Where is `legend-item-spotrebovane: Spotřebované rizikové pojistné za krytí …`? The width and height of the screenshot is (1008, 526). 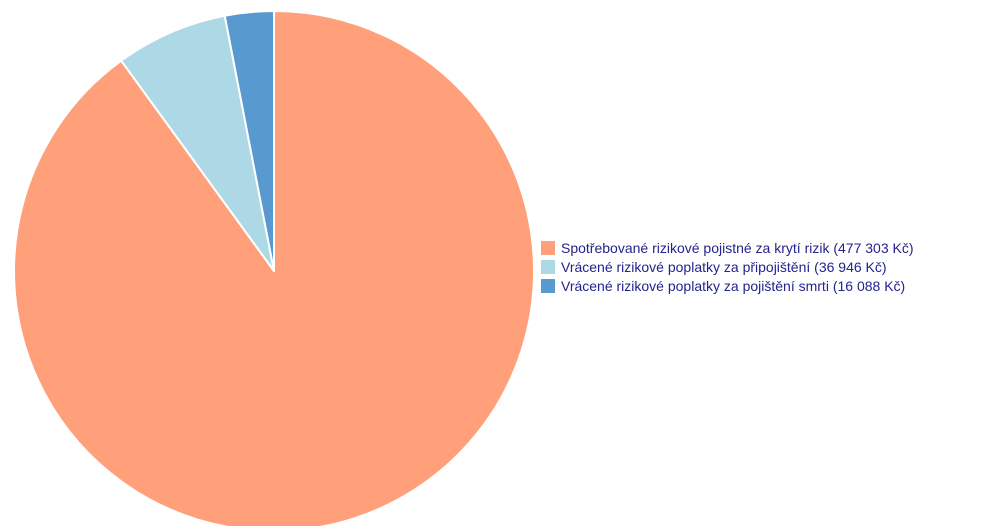 legend-item-spotrebovane: Spotřebované rizikové pojistné za krytí … is located at coordinates (727, 247).